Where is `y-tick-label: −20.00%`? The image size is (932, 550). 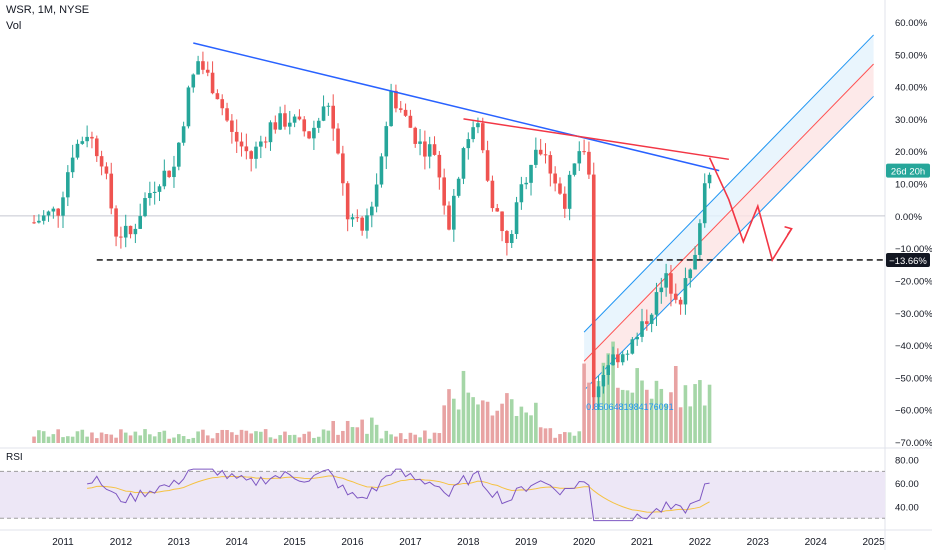 y-tick-label: −20.00% is located at coordinates (913, 281).